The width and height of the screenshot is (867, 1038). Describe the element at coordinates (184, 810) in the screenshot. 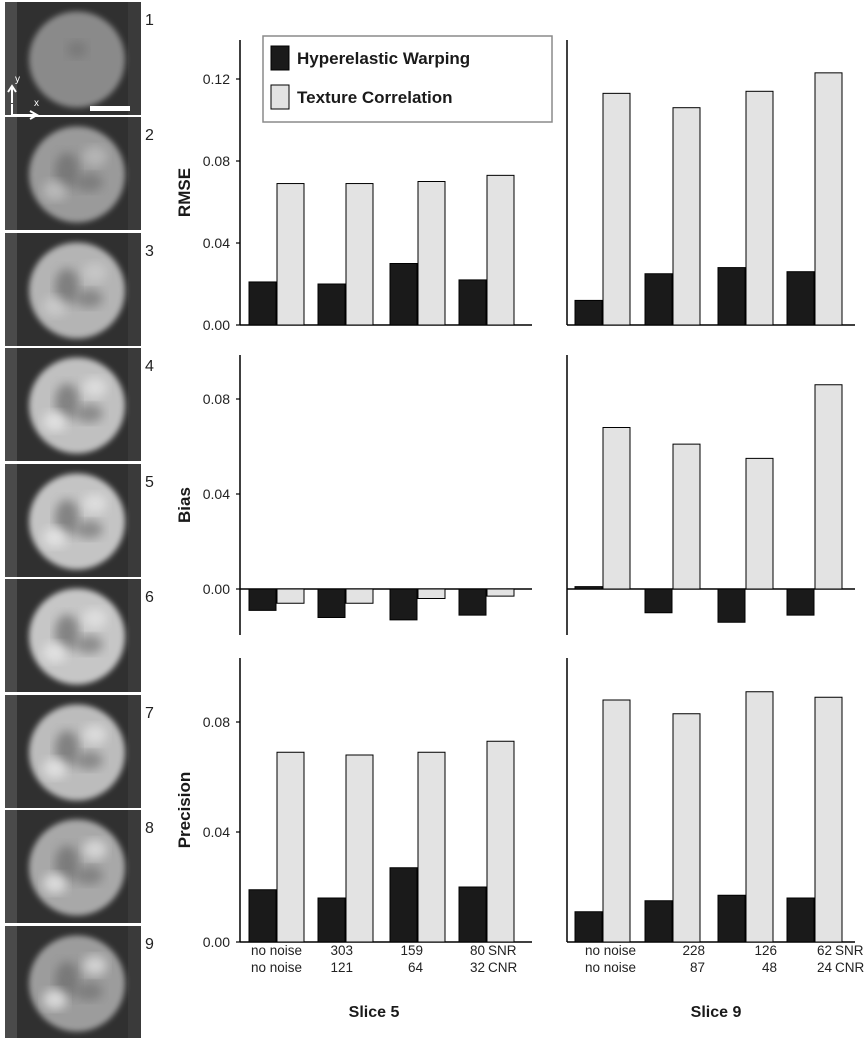

I see `y-axis-label: Precision` at that location.